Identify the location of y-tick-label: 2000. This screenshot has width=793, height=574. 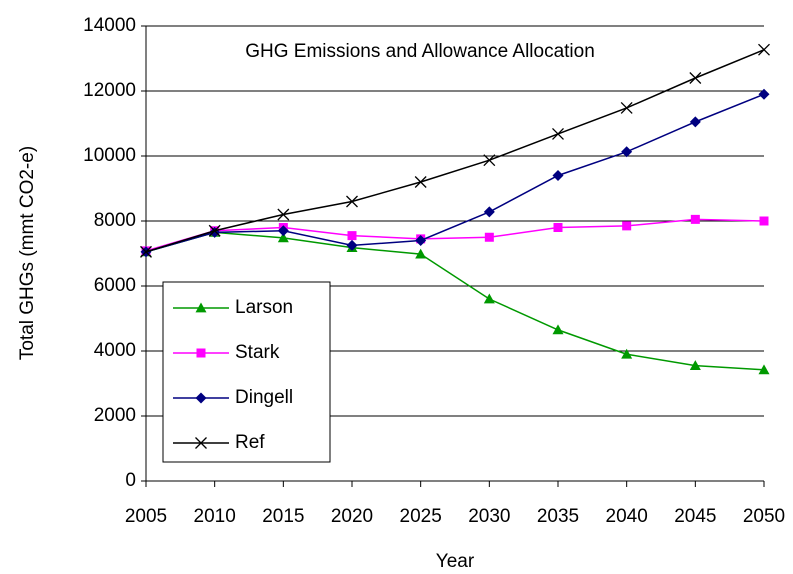
(115, 415).